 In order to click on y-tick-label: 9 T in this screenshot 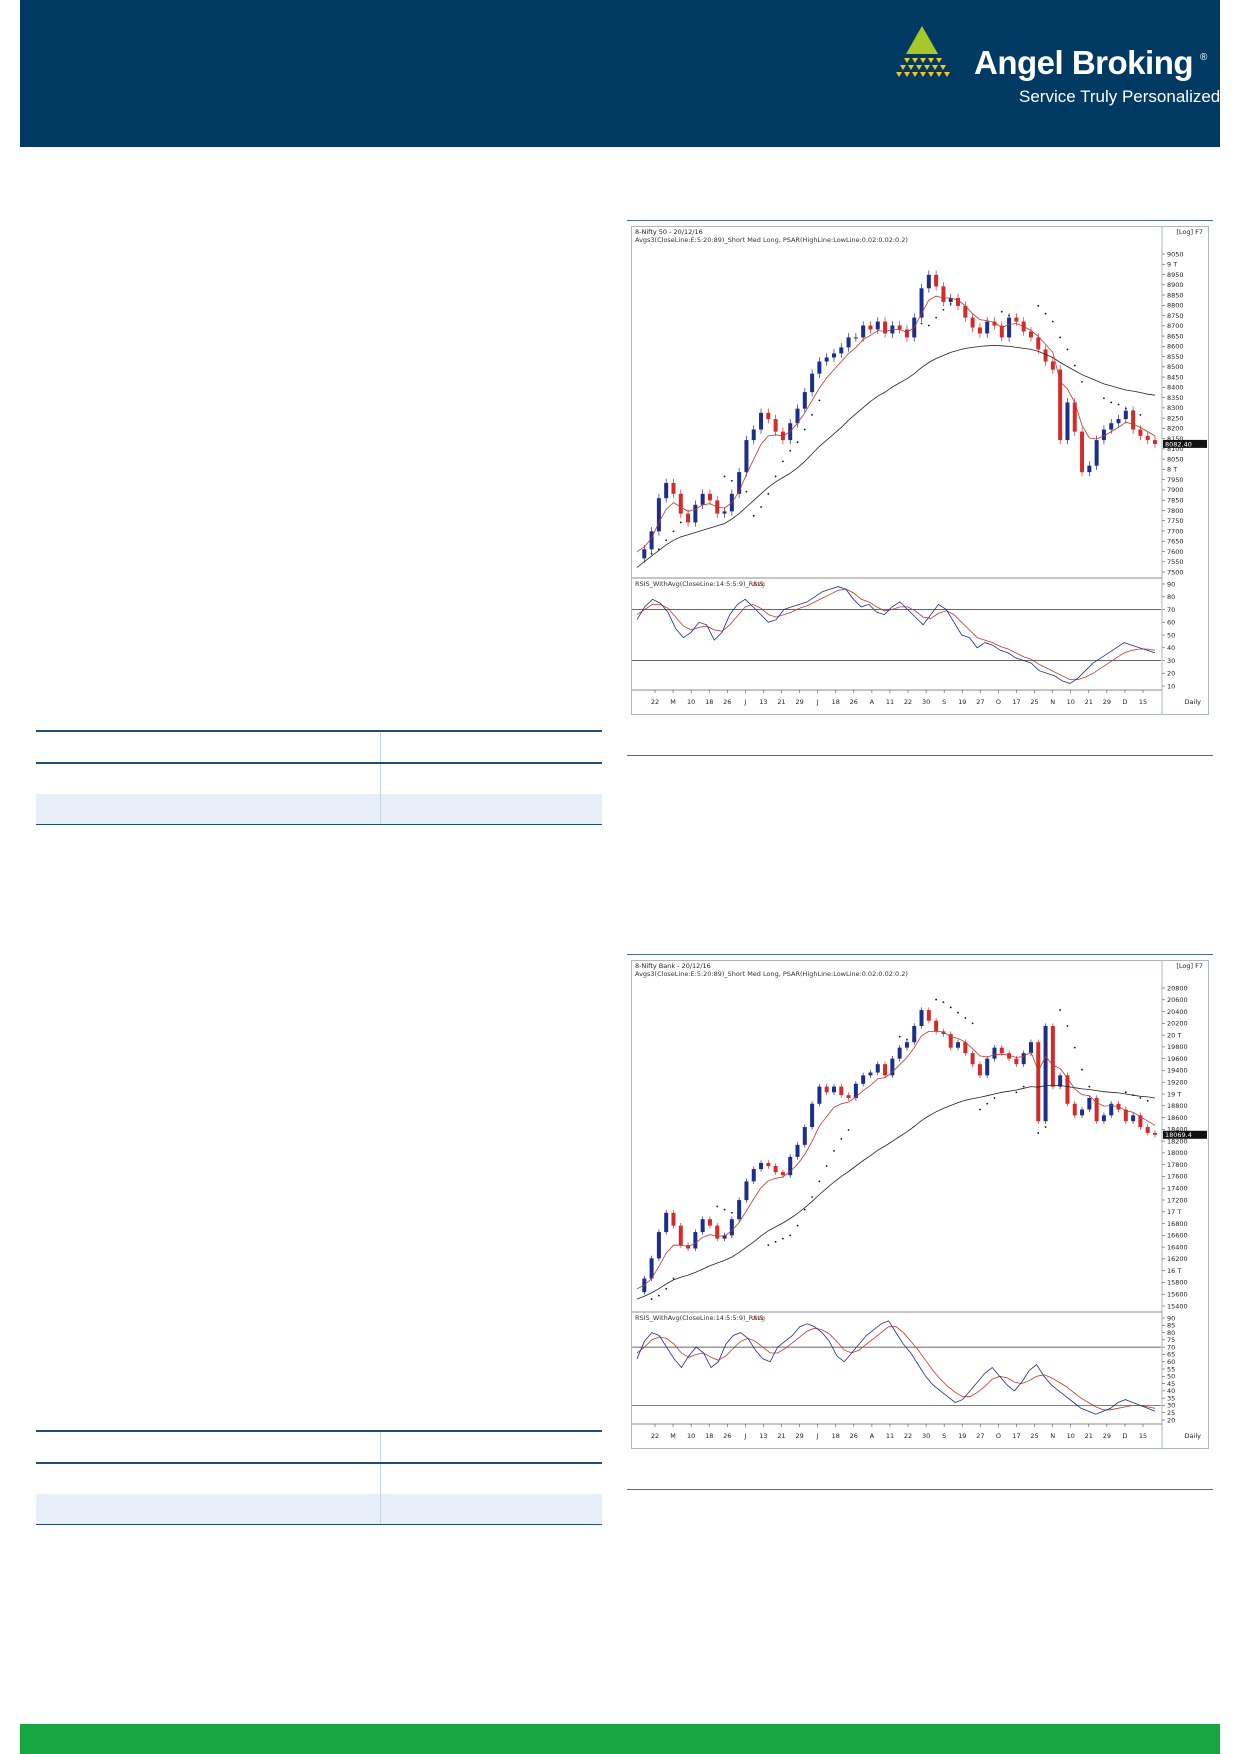, I will do `click(1172, 265)`.